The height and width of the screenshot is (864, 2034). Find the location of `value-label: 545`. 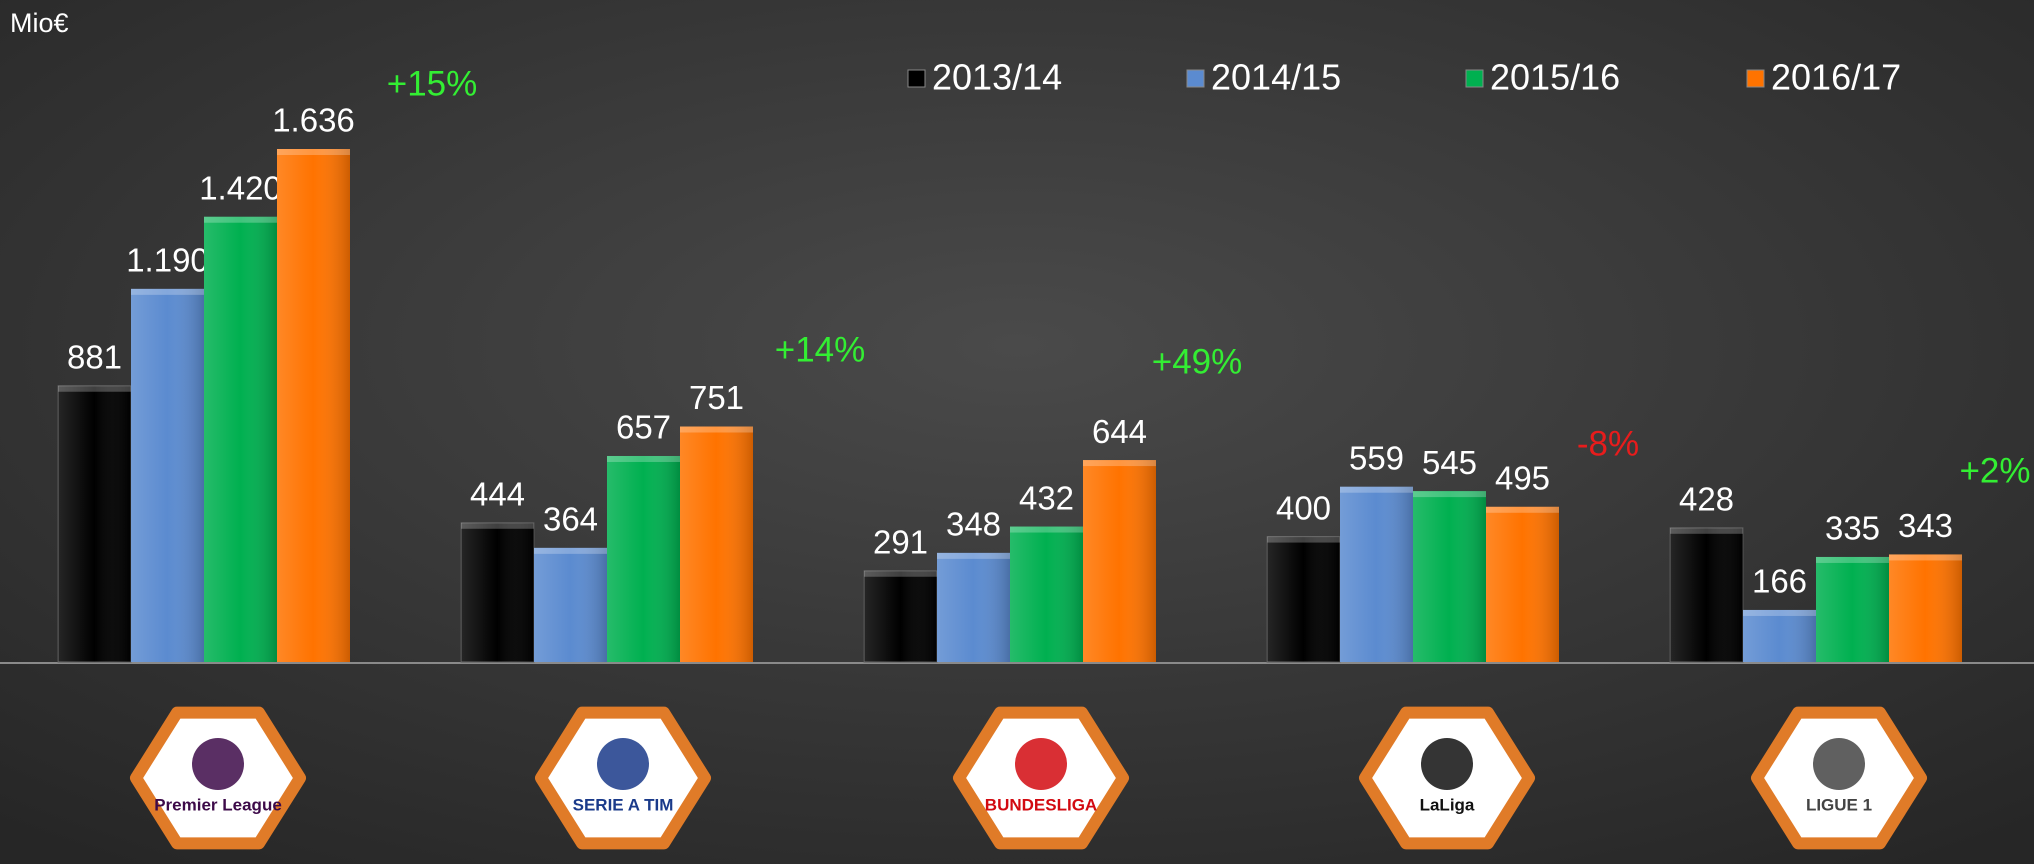

value-label: 545 is located at coordinates (1449, 462).